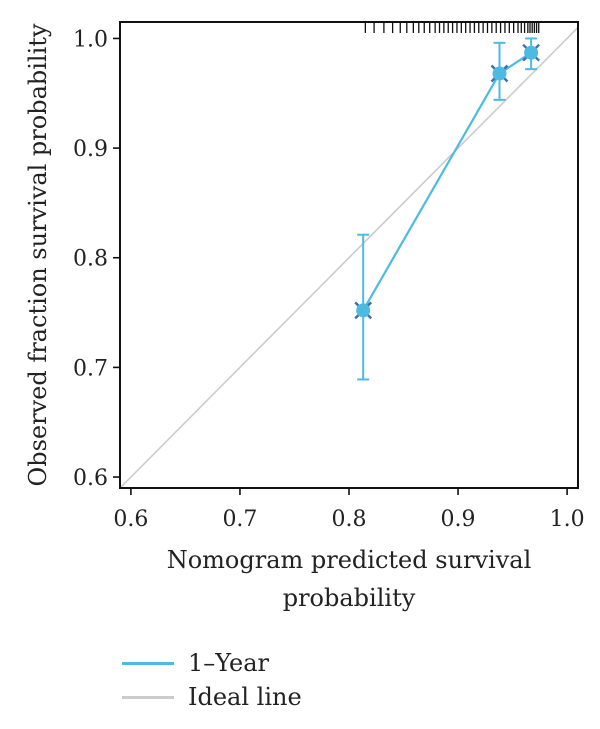 This screenshot has width=600, height=729. I want to click on legend-swatch-1-year, so click(148, 663).